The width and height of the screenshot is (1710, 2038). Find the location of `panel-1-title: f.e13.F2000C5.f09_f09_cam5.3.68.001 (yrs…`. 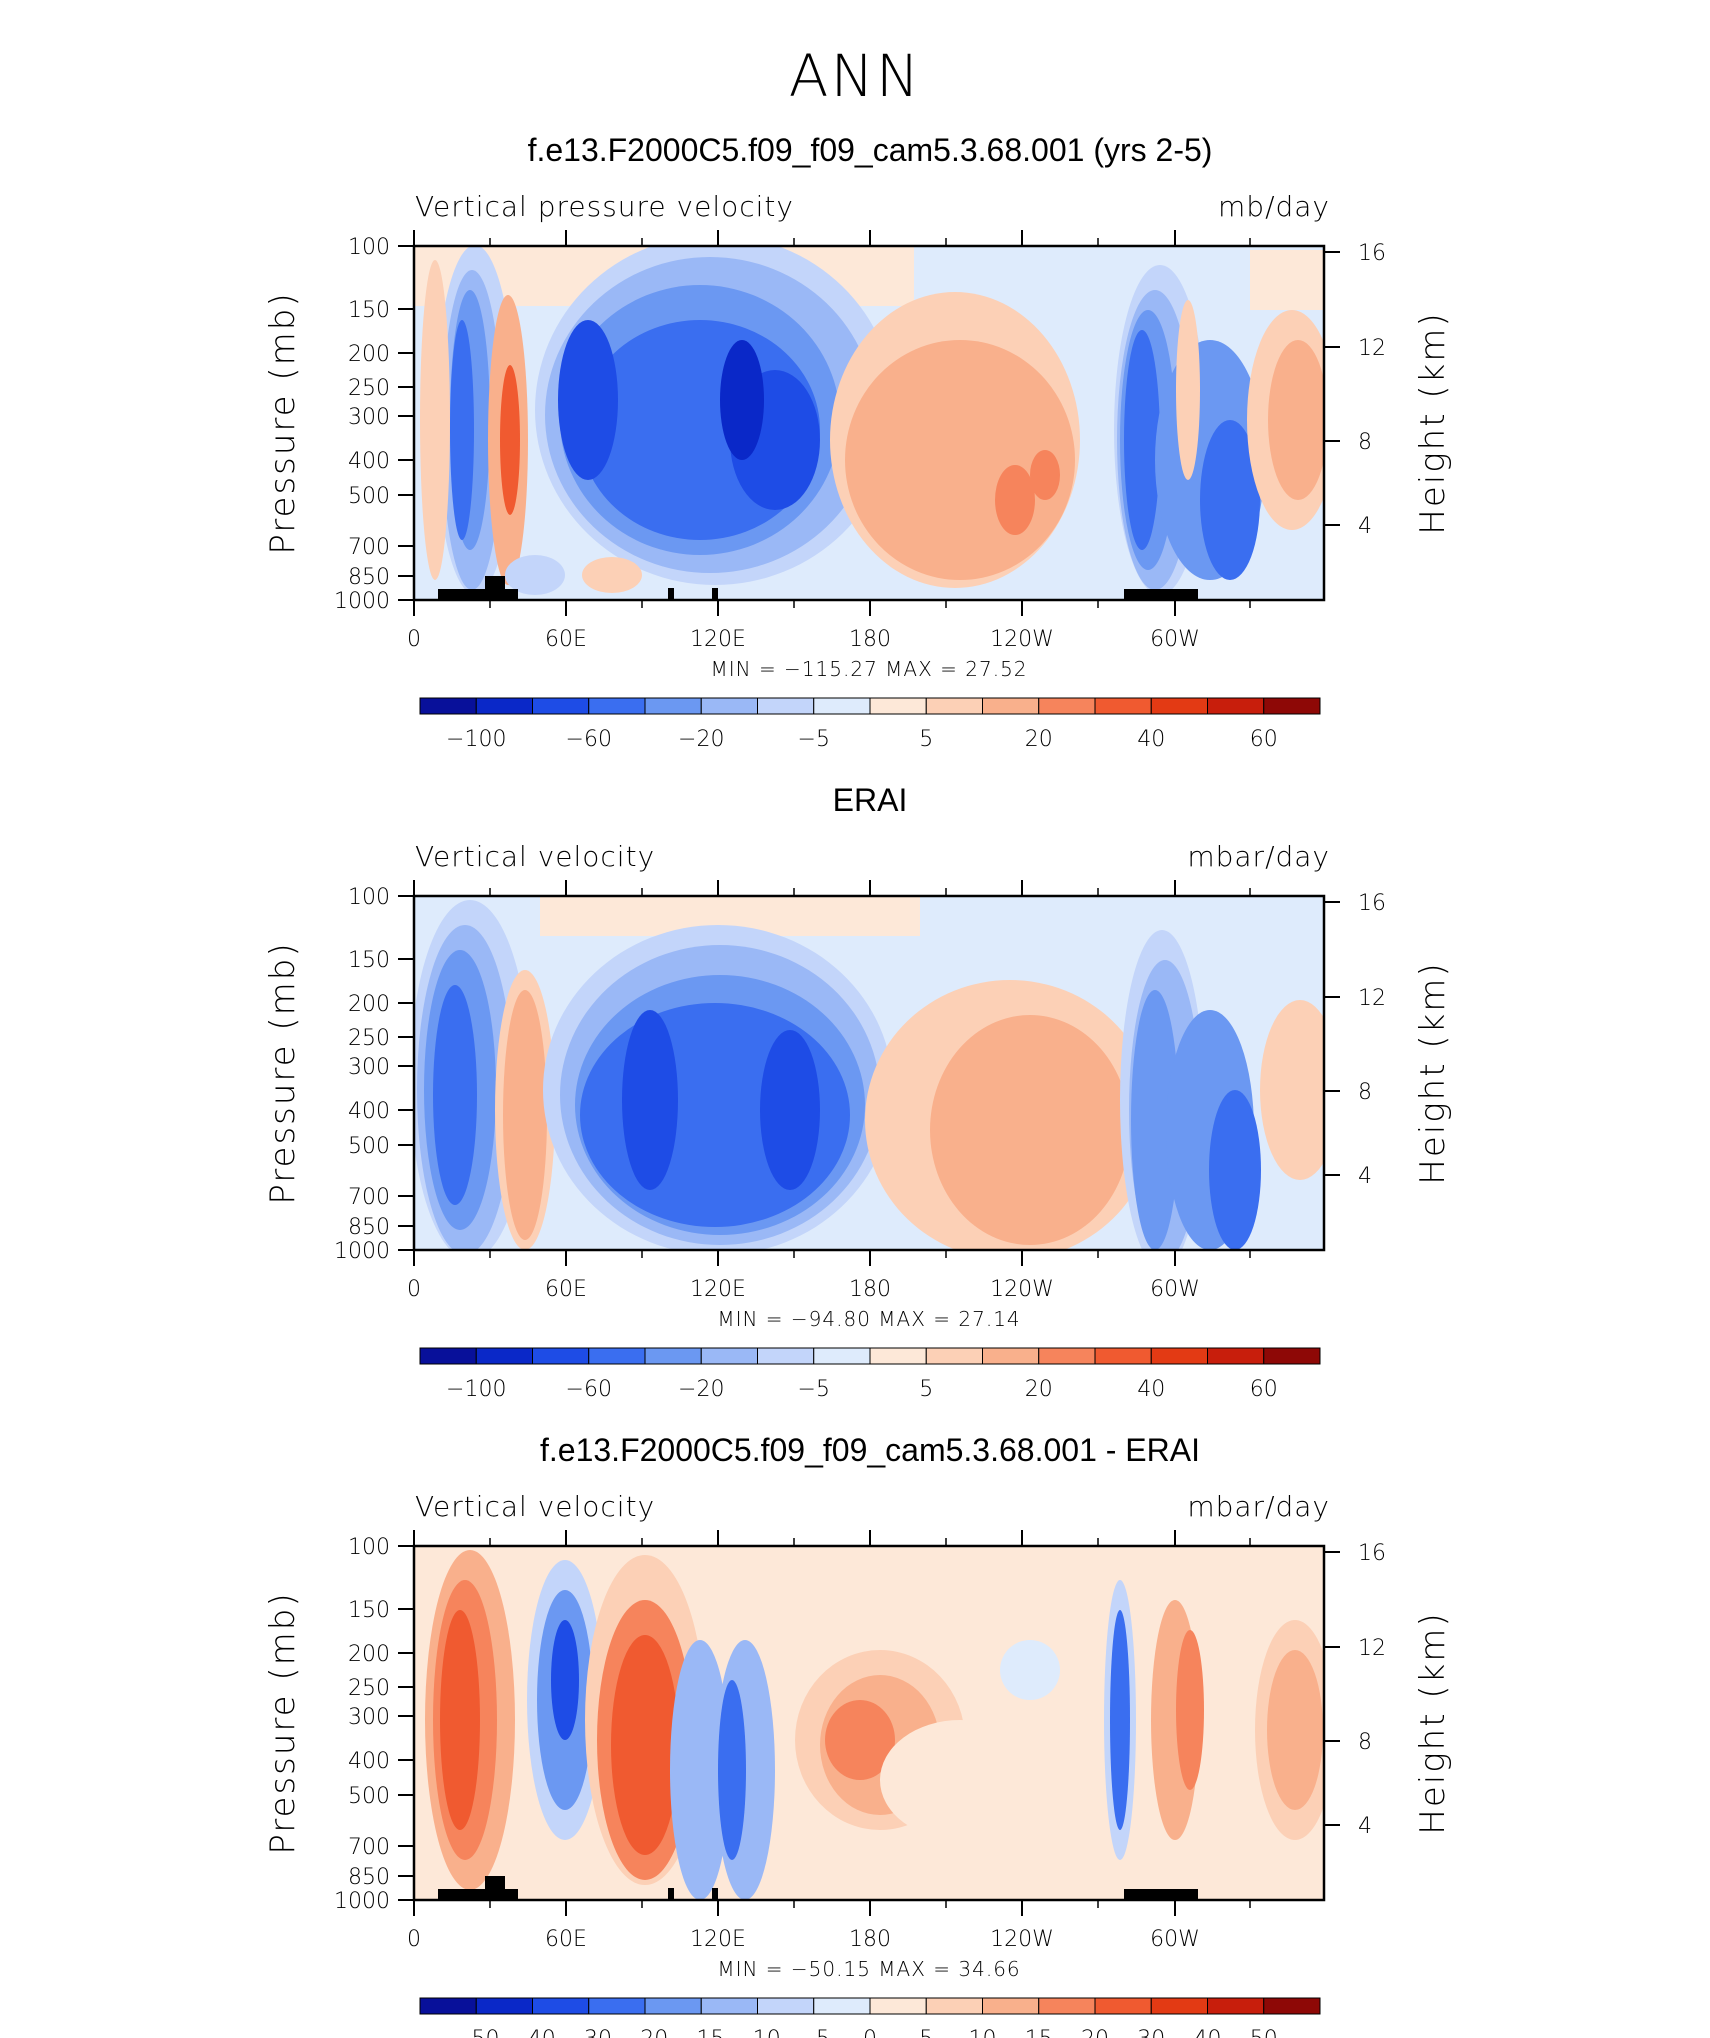

panel-1-title: f.e13.F2000C5.f09_f09_cam5.3.68.001 (yrs… is located at coordinates (870, 150).